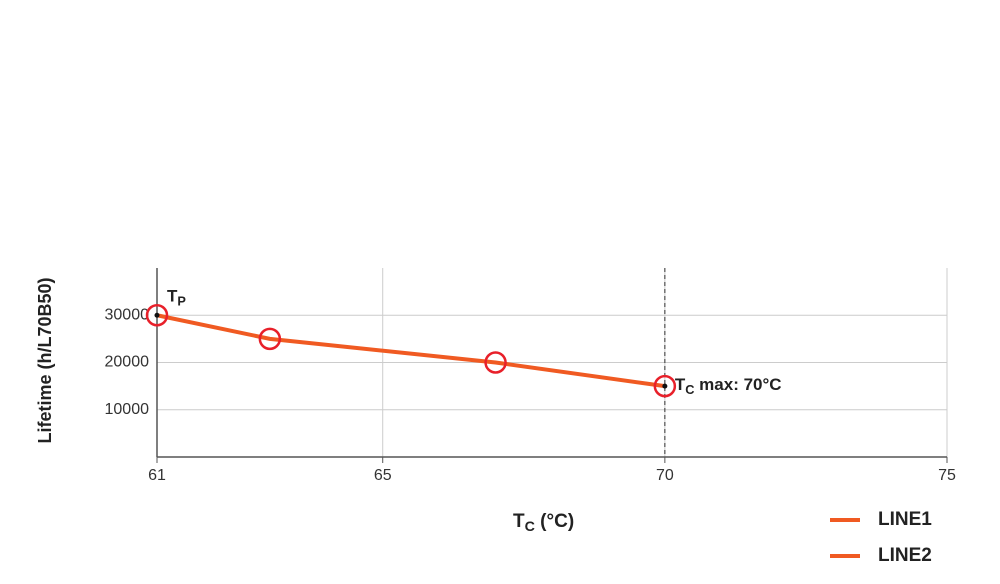 Image resolution: width=1000 pixels, height=584 pixels. What do you see at coordinates (737, 385) in the screenshot?
I see `annotation-rest: max: 70°C` at bounding box center [737, 385].